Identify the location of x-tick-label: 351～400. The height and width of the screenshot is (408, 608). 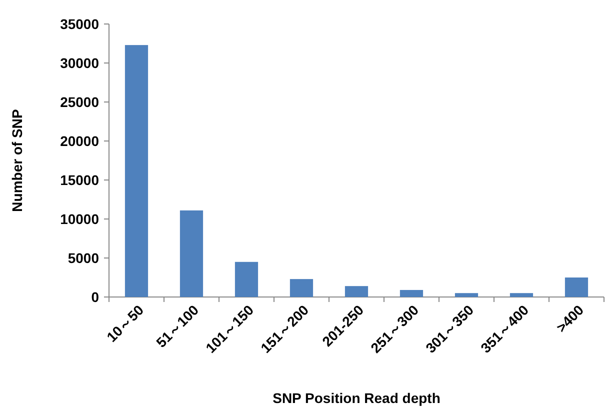
(504, 329).